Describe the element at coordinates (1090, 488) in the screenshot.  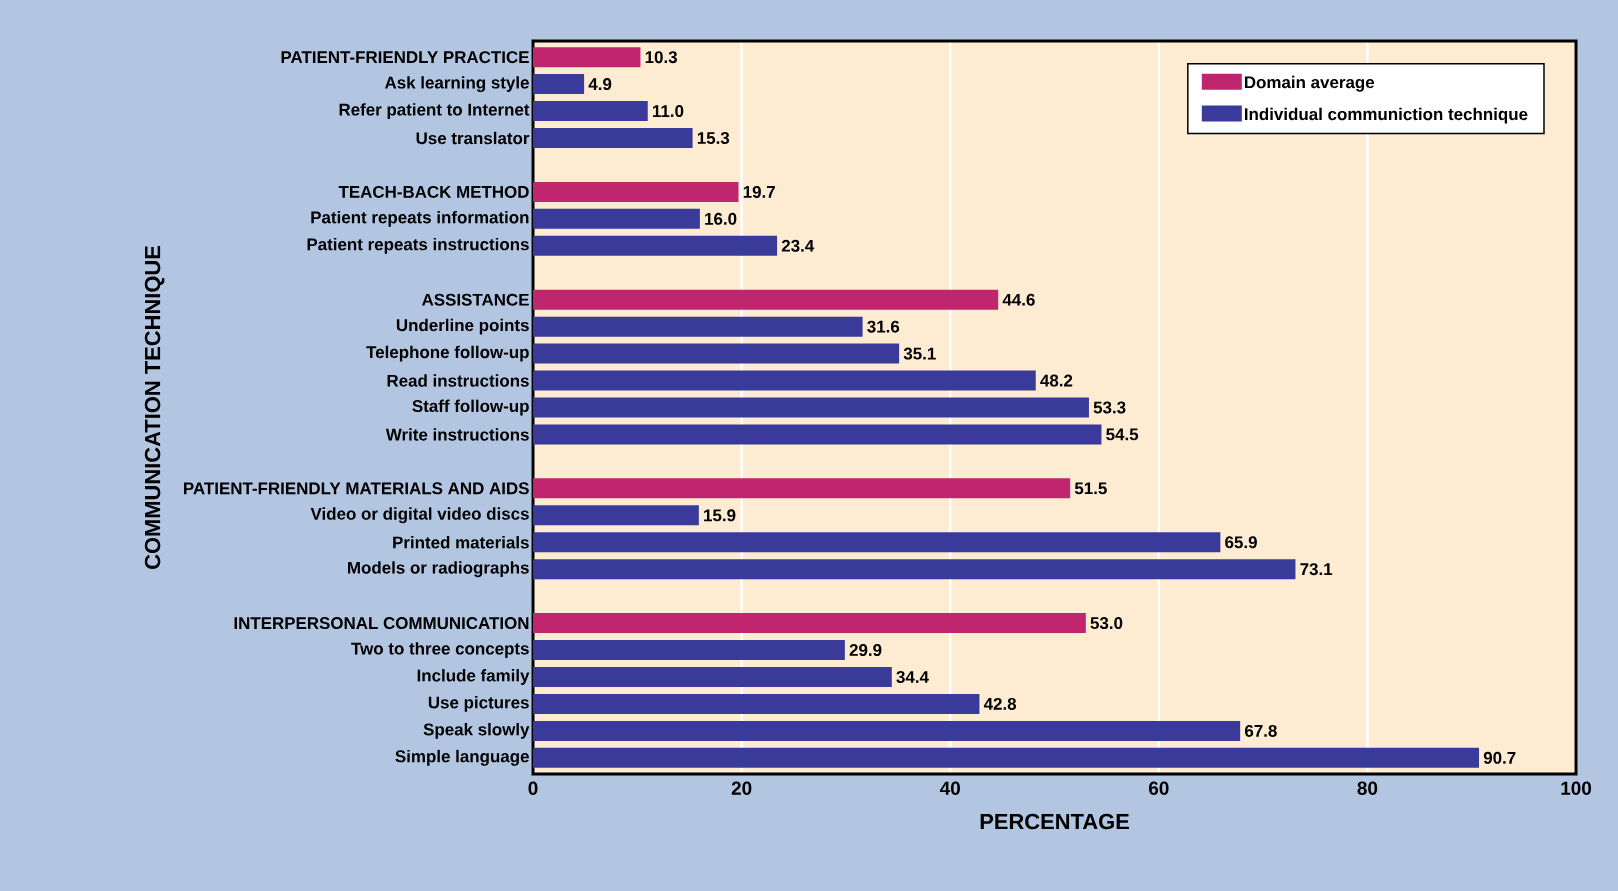
I see `data-label: 51.5` at that location.